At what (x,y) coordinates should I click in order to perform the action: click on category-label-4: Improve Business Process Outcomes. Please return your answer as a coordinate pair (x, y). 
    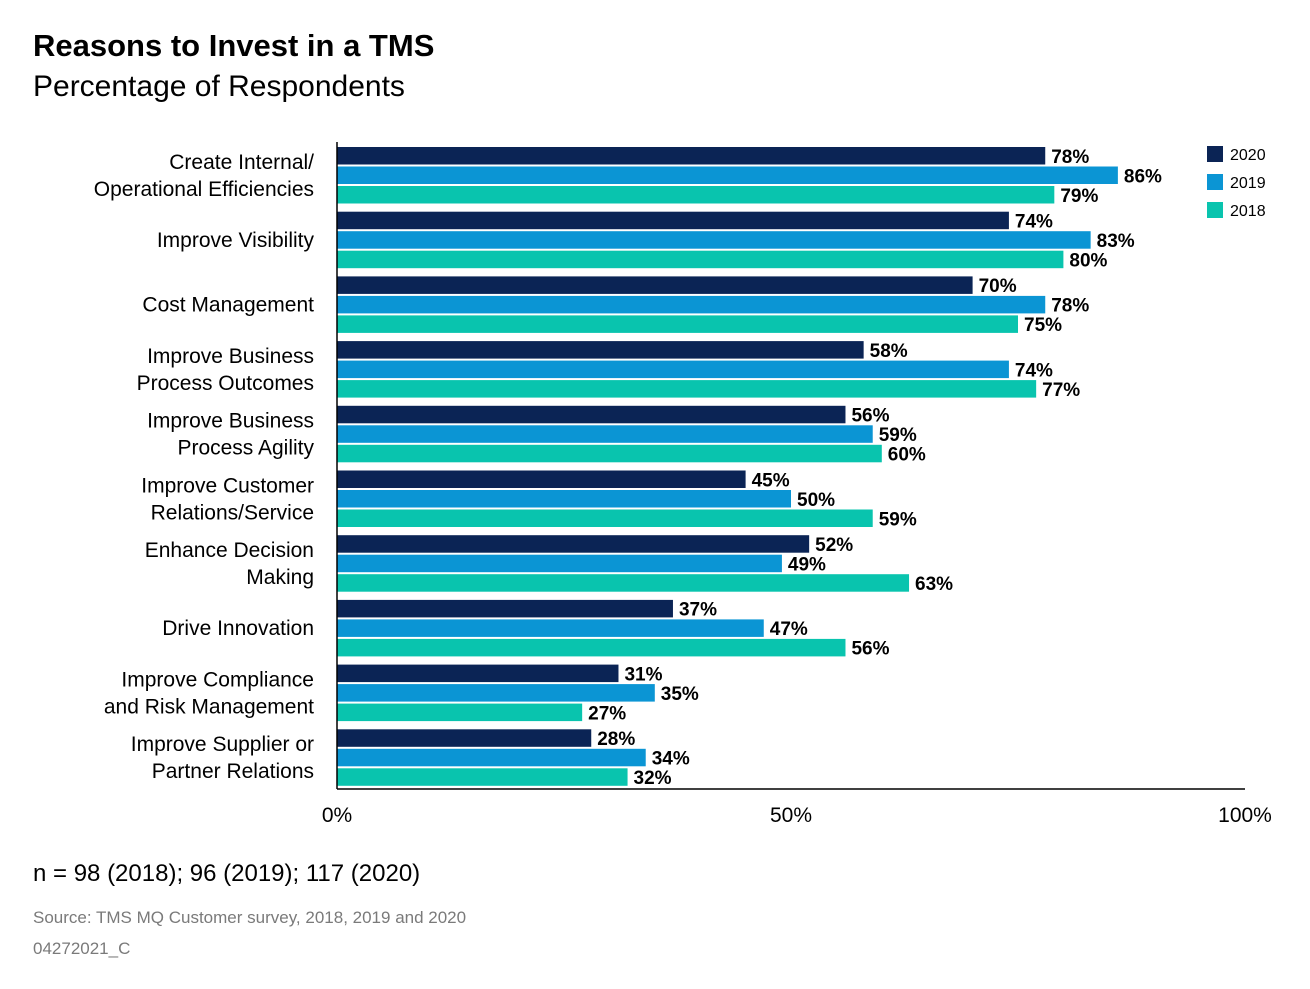
    Looking at the image, I should click on (225, 370).